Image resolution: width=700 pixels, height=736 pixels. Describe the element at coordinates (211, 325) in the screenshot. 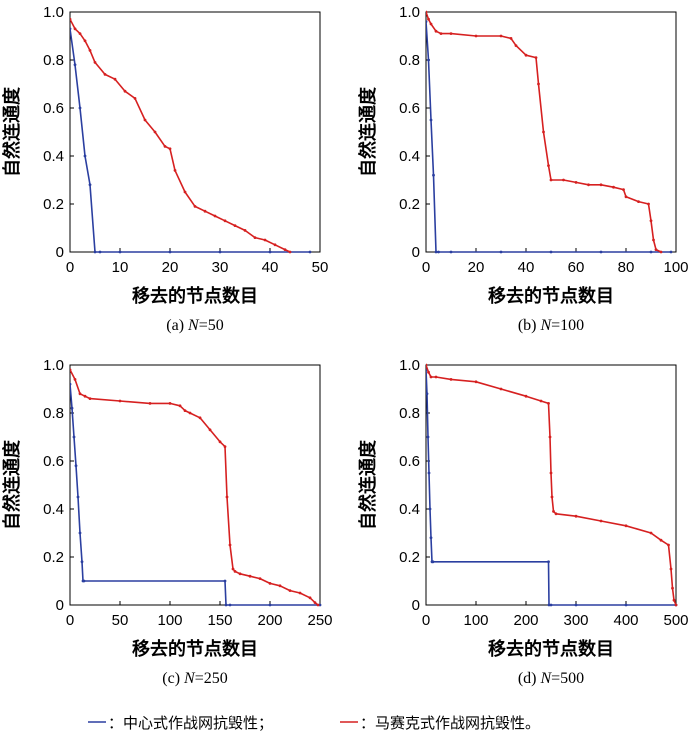

I see `caption-value: =50` at that location.